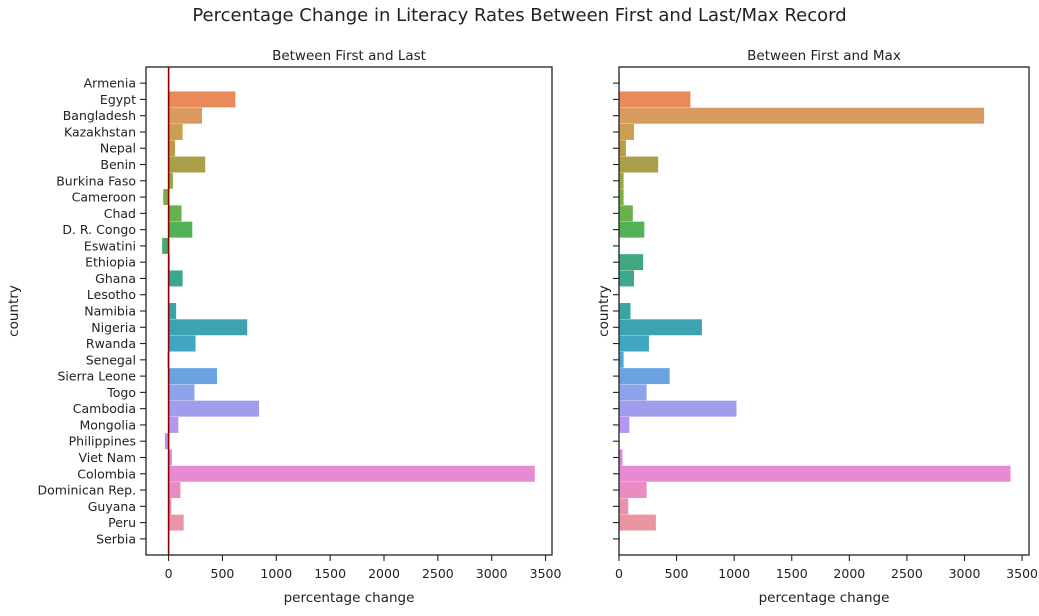  What do you see at coordinates (546, 573) in the screenshot?
I see `x-tick-label: 3500` at bounding box center [546, 573].